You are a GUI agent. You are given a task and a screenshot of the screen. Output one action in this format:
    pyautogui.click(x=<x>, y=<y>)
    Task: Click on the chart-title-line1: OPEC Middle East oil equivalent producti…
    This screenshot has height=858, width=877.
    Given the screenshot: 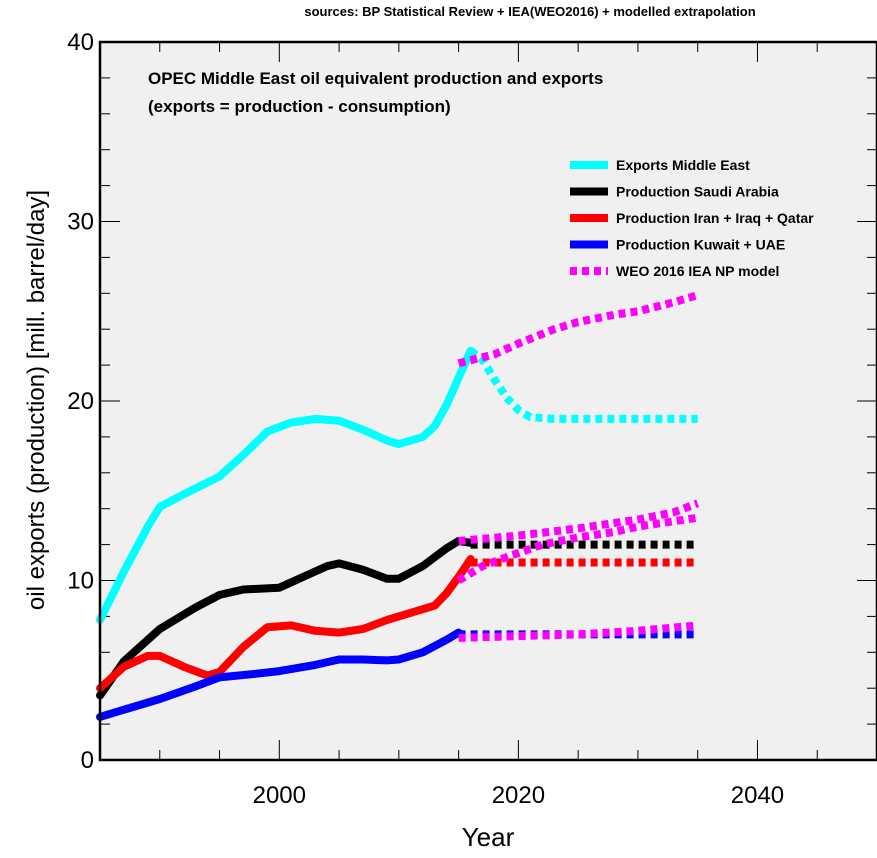 What is the action you would take?
    pyautogui.click(x=375, y=78)
    